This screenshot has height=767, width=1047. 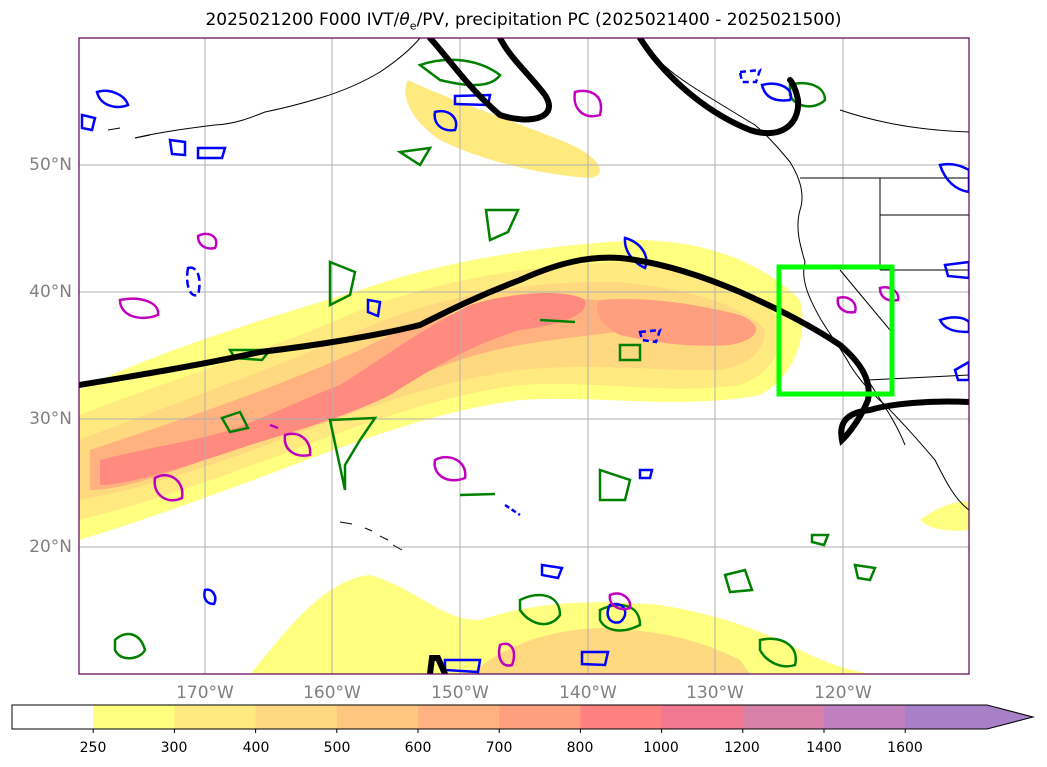 I want to click on lat-label-30n: 30°N, so click(x=50, y=419).